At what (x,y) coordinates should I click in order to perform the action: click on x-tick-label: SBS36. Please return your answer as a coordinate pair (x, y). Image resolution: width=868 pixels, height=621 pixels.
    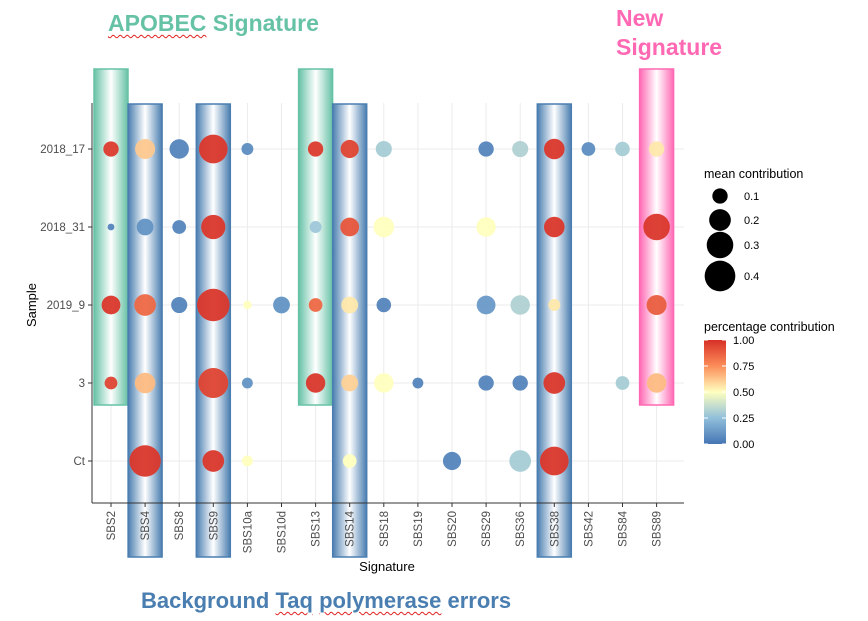
    Looking at the image, I should click on (521, 529).